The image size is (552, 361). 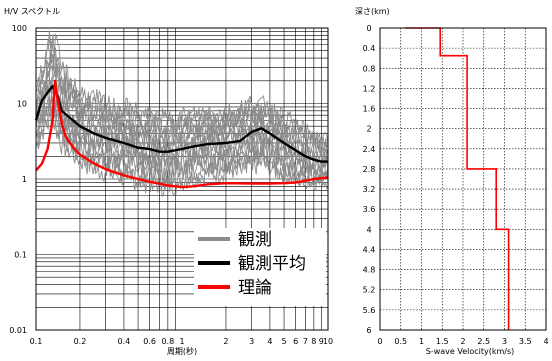 What do you see at coordinates (369, 149) in the screenshot?
I see `vs-y-tick-label: 2.4` at bounding box center [369, 149].